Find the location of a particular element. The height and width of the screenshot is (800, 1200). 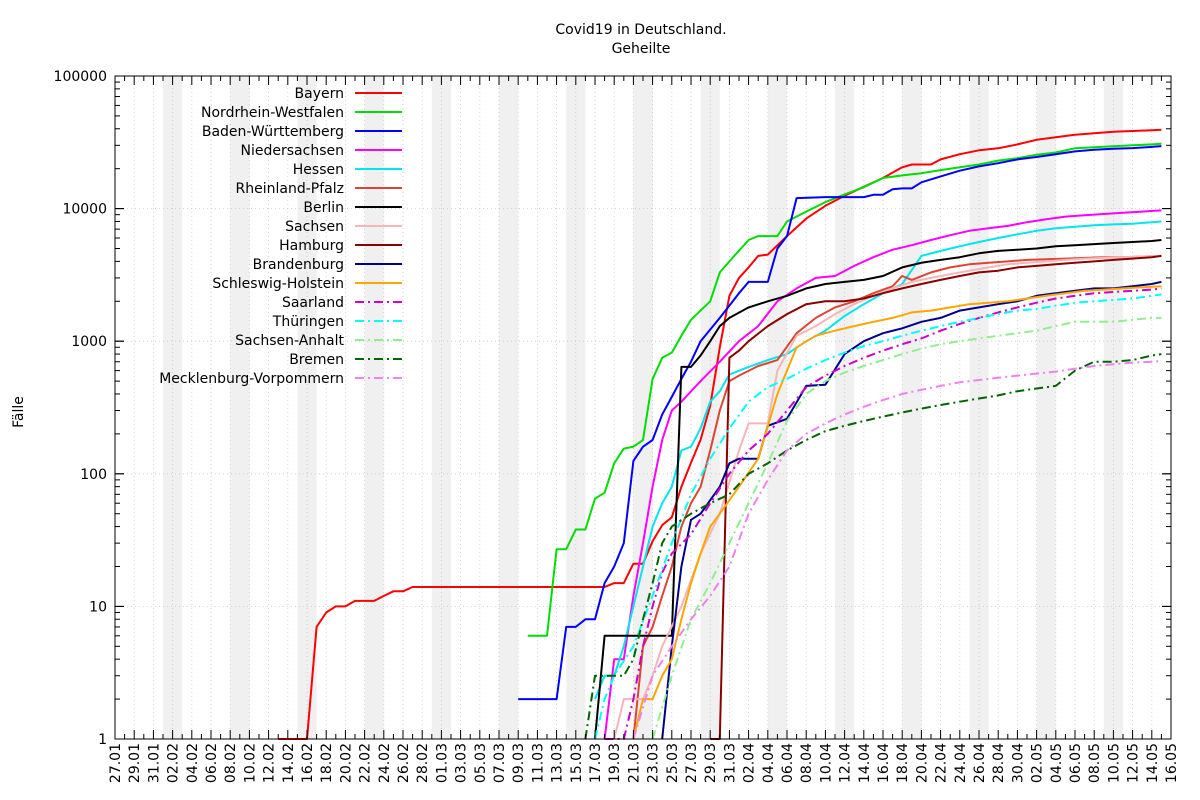

x-tick-label: 22.04 is located at coordinates (942, 763).